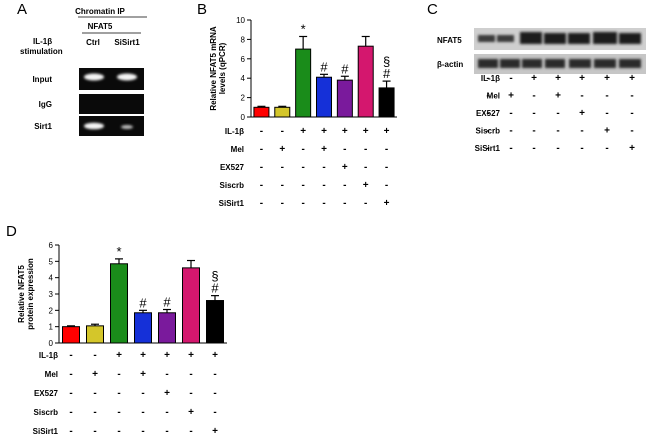 The height and width of the screenshot is (434, 650). What do you see at coordinates (51, 374) in the screenshot?
I see `chart-d-treatment-row-label: Mel` at bounding box center [51, 374].